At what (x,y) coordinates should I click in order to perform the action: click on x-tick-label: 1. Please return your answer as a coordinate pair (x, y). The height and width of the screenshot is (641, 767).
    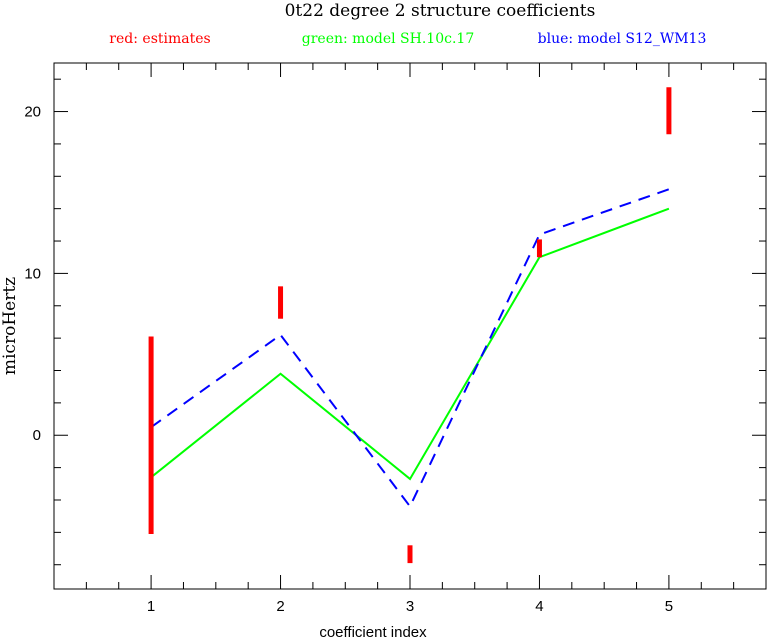
    Looking at the image, I should click on (151, 606).